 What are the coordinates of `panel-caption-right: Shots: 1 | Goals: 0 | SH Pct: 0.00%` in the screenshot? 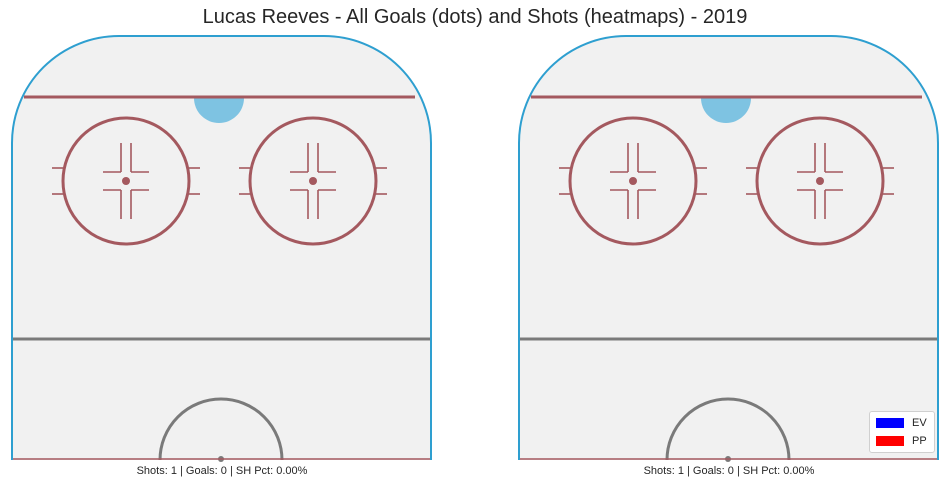 It's located at (729, 471).